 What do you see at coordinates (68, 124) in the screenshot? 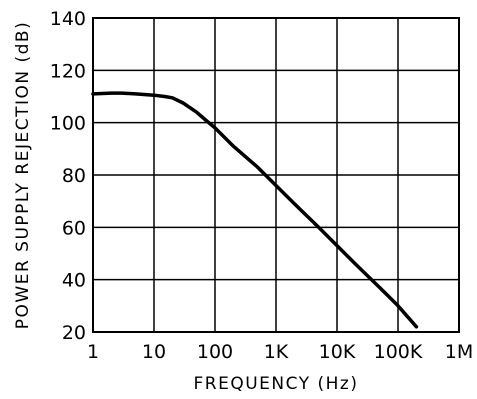
I see `y-tick-label: 100` at bounding box center [68, 124].